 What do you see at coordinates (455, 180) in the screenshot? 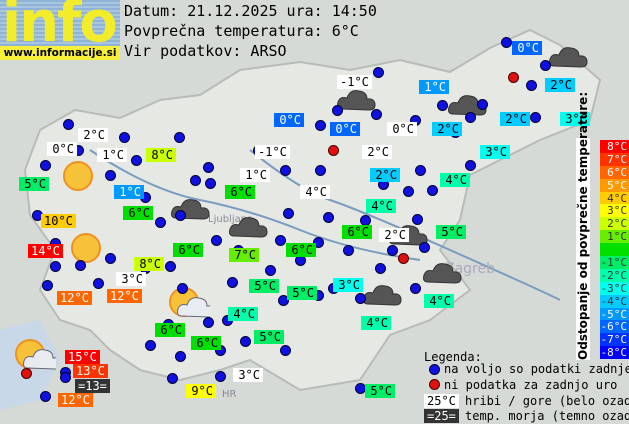
I see `station-temperature: 4°C` at bounding box center [455, 180].